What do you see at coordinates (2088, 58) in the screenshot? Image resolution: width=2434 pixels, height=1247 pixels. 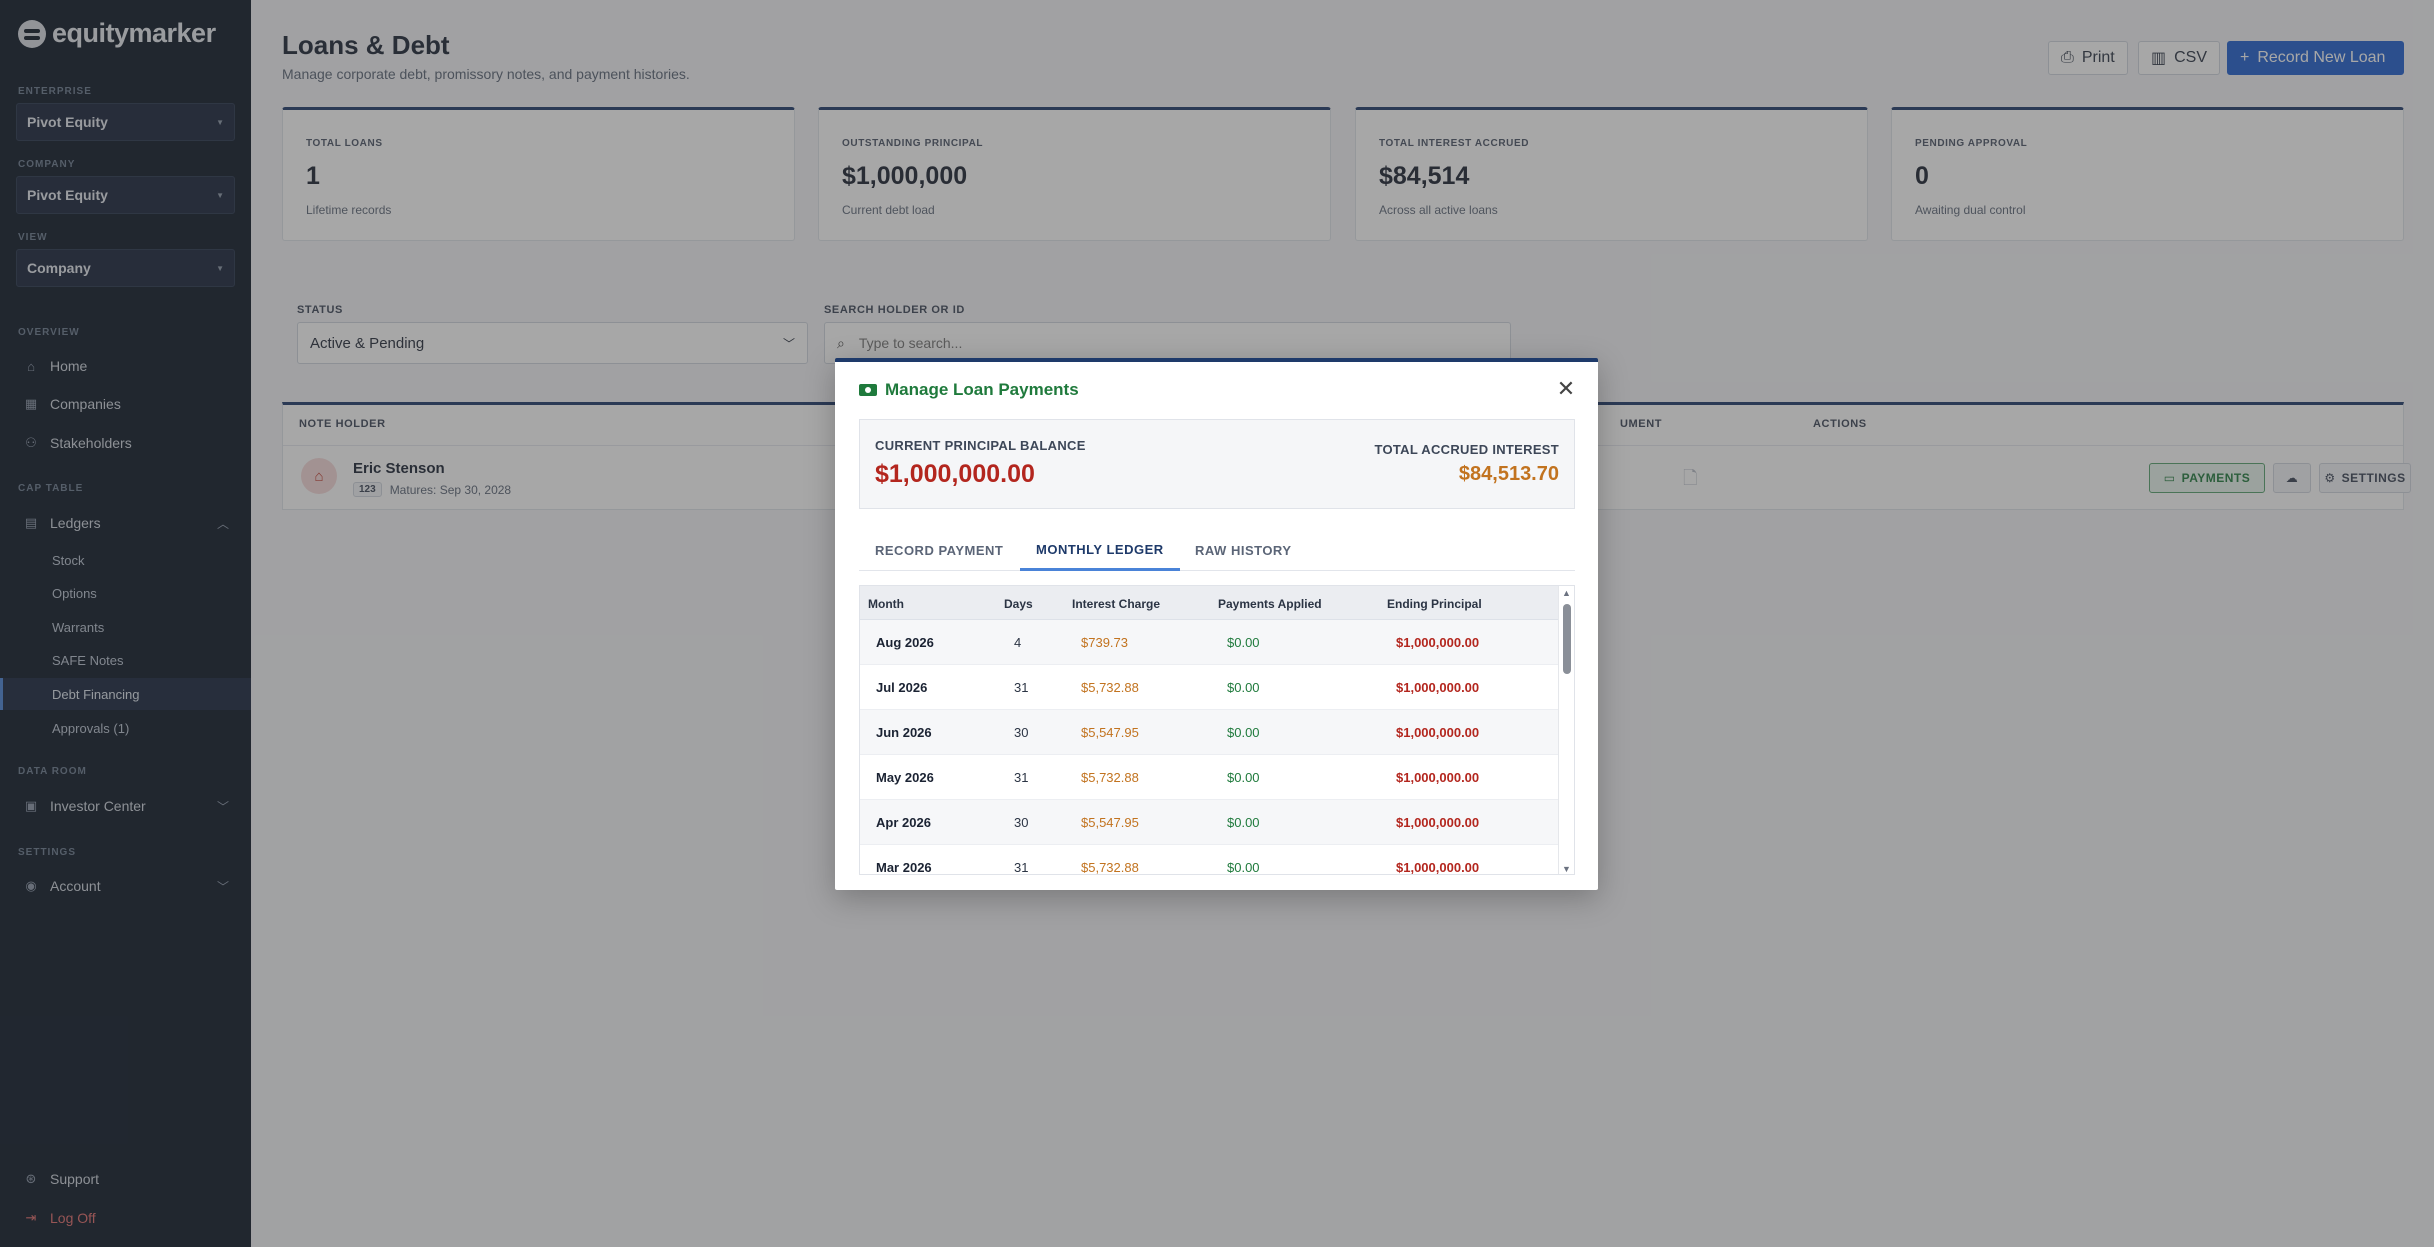 I see `print-button: ⎙ Print` at bounding box center [2088, 58].